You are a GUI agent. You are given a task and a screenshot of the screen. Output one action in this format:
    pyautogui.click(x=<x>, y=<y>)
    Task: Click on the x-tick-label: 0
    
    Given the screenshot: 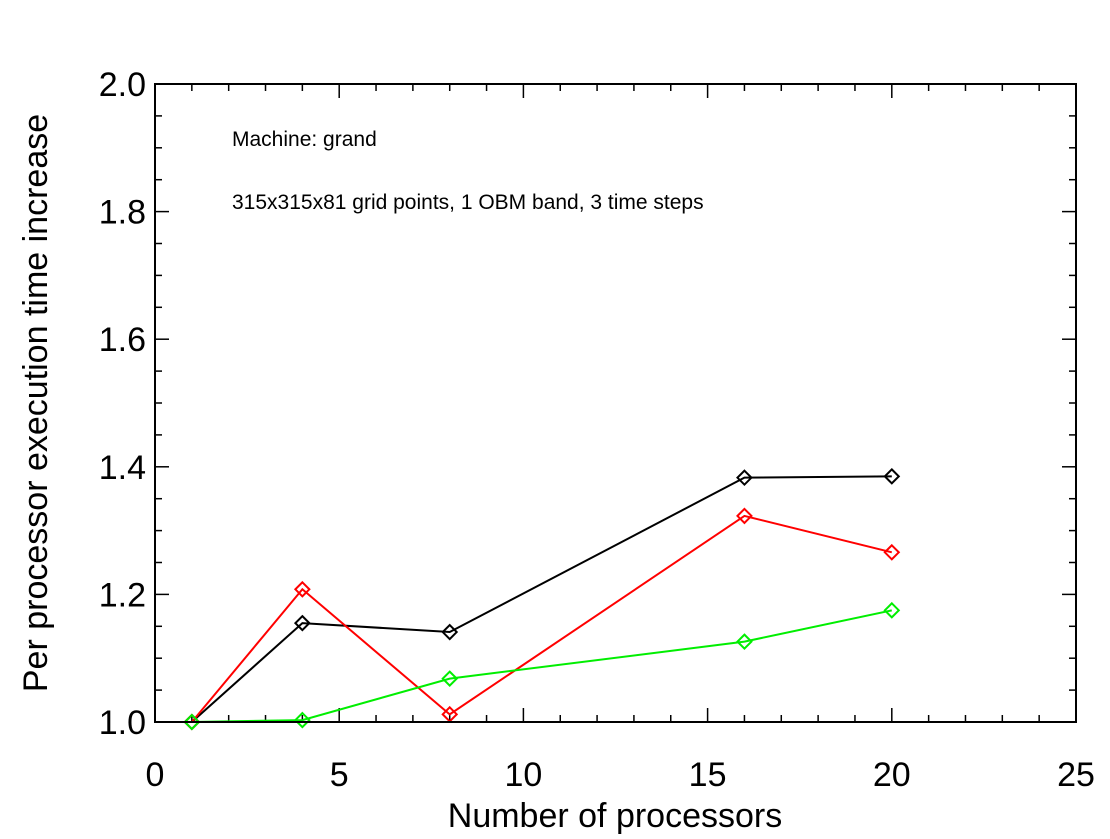 What is the action you would take?
    pyautogui.click(x=155, y=775)
    